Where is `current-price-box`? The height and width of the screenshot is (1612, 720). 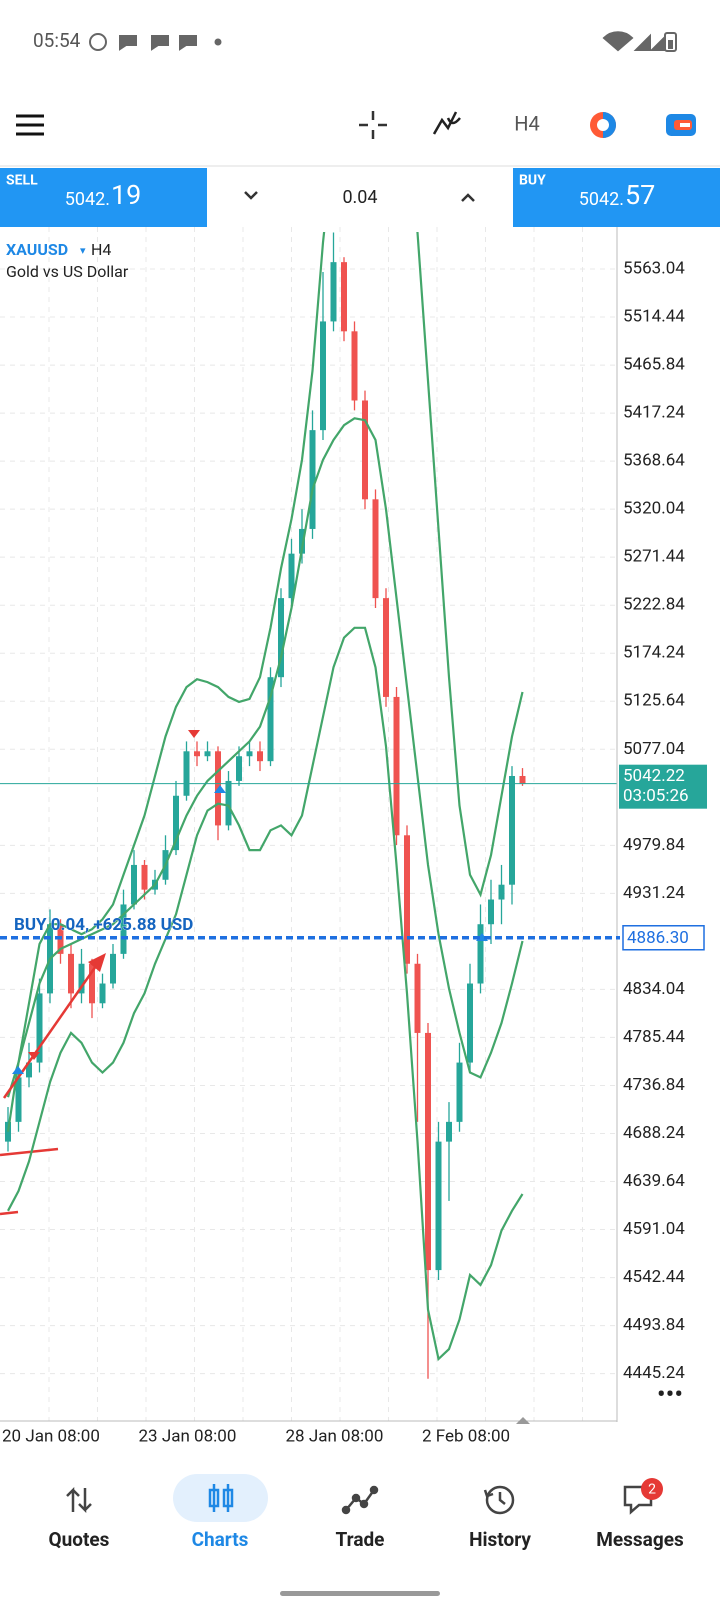
current-price-box is located at coordinates (663, 786).